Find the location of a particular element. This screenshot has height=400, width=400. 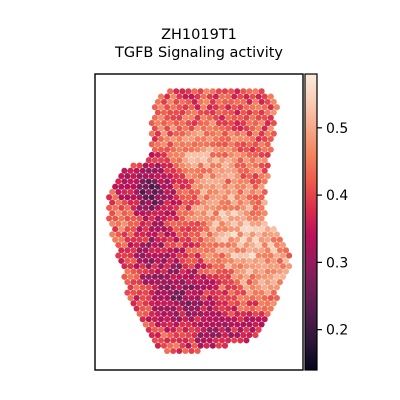

colorbar: 0.2 0.3 0.4 0.5 is located at coordinates (326, 222).